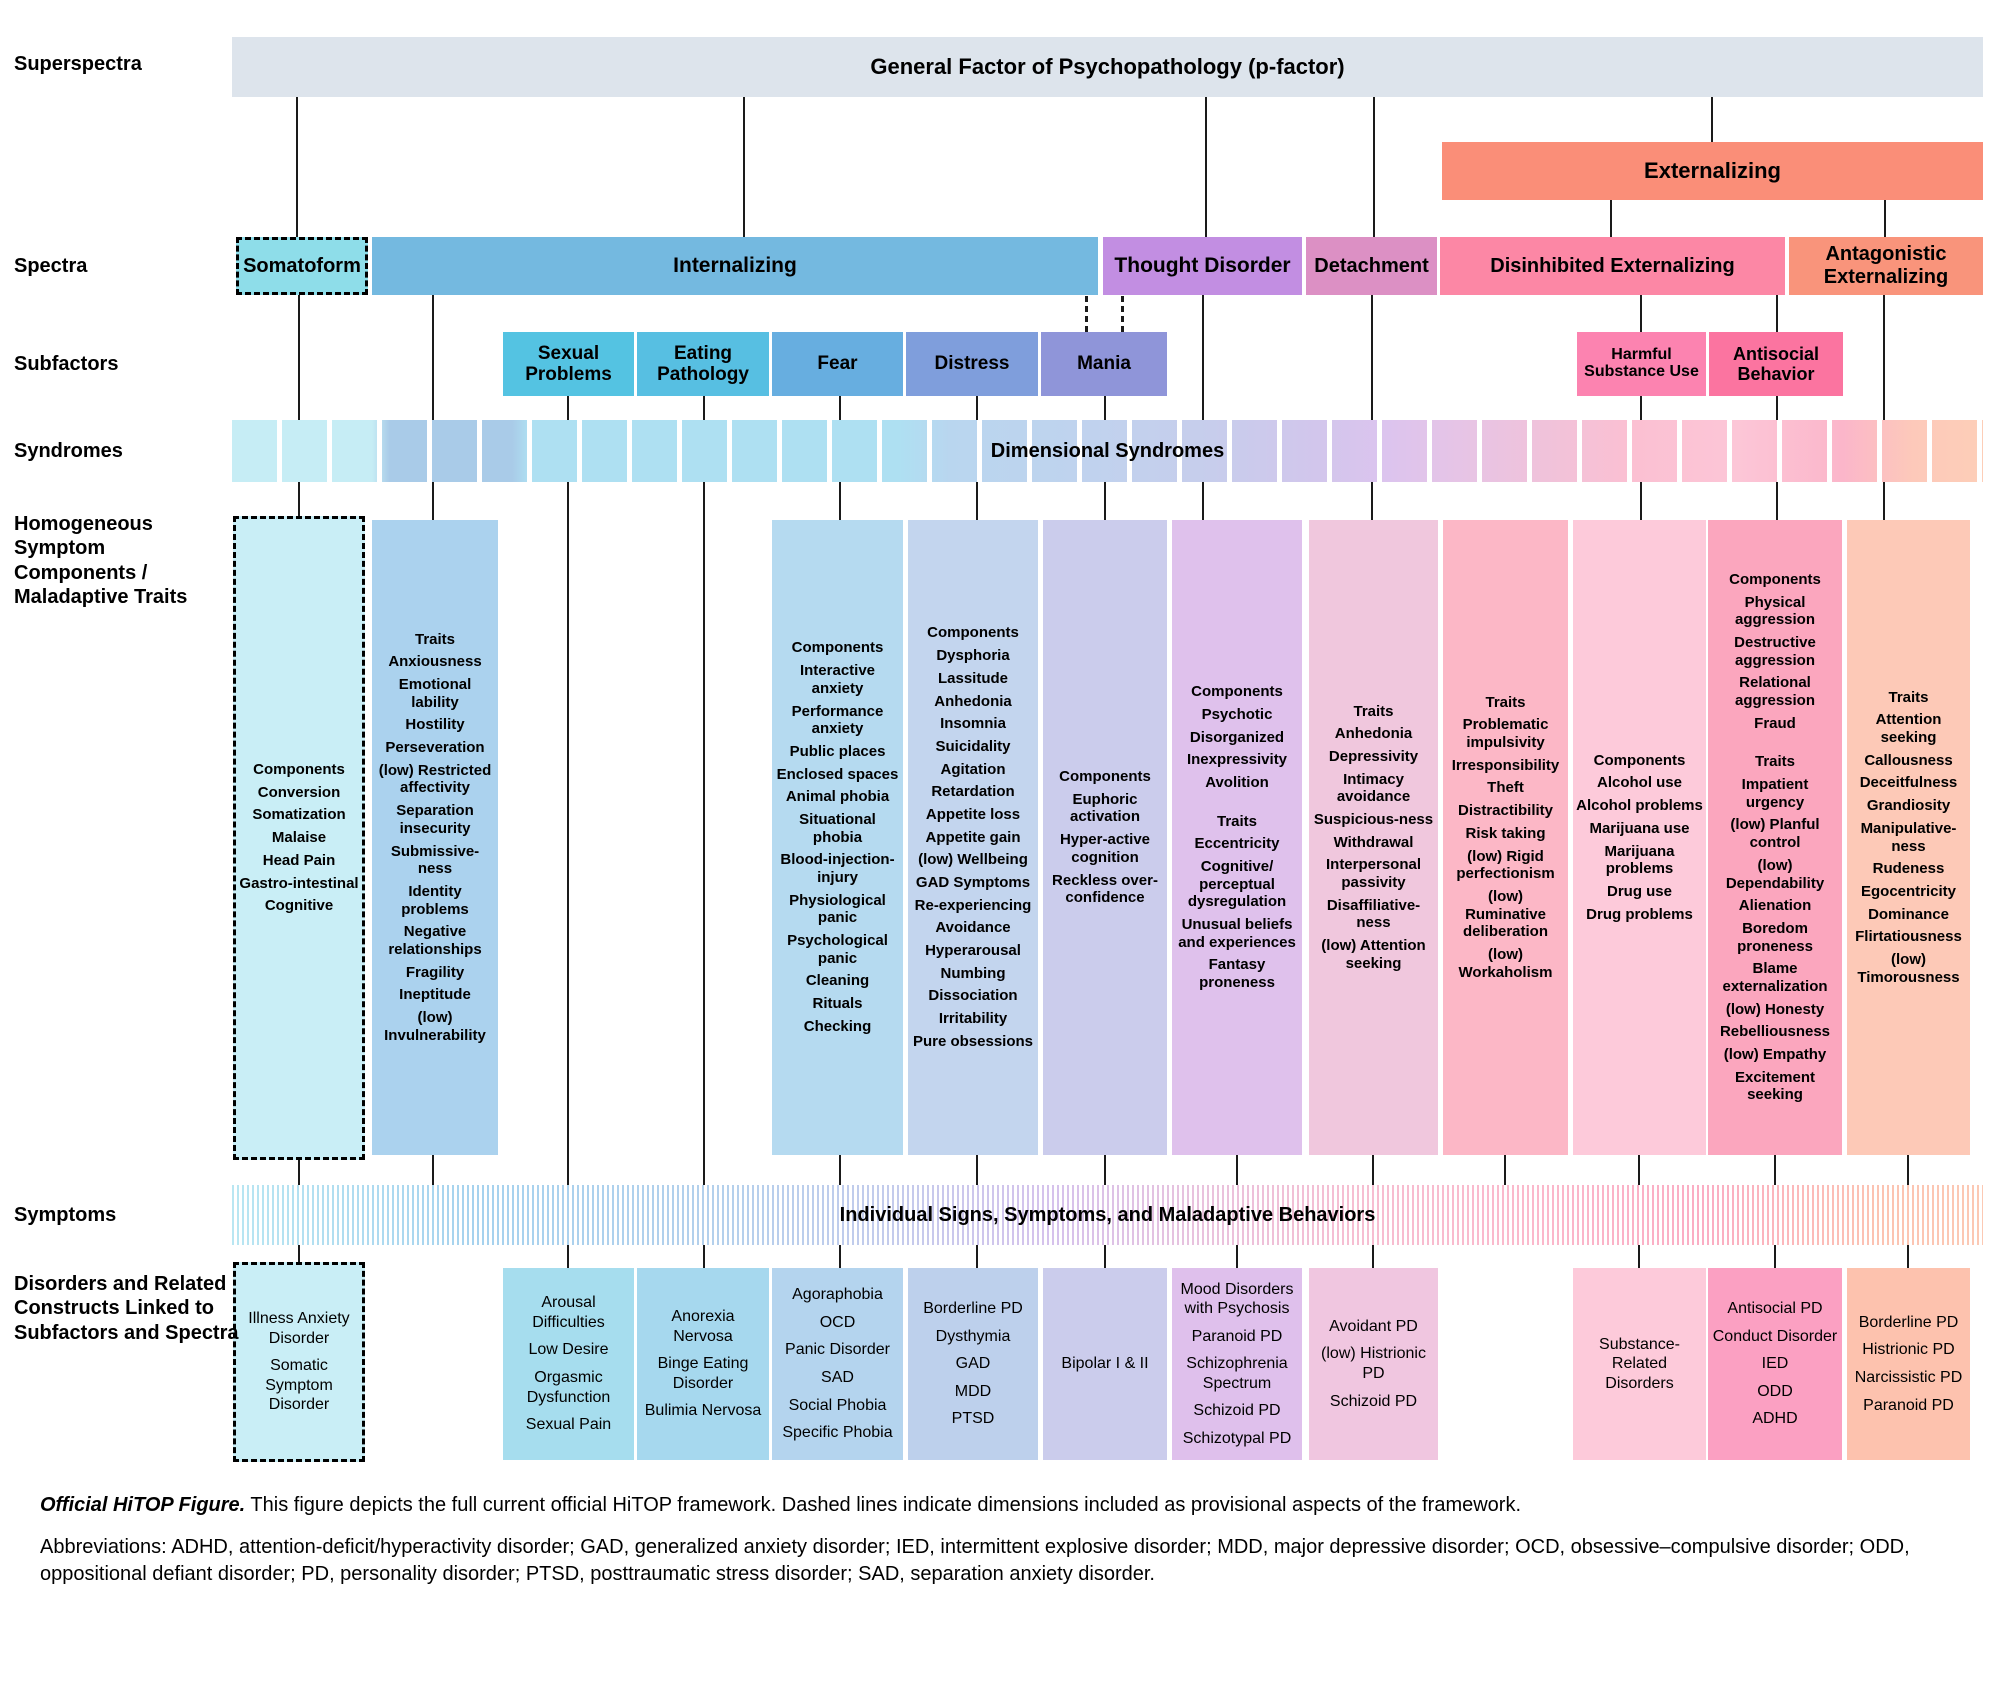  Describe the element at coordinates (1505, 963) in the screenshot. I see `list-item: (low) Workaholism` at that location.